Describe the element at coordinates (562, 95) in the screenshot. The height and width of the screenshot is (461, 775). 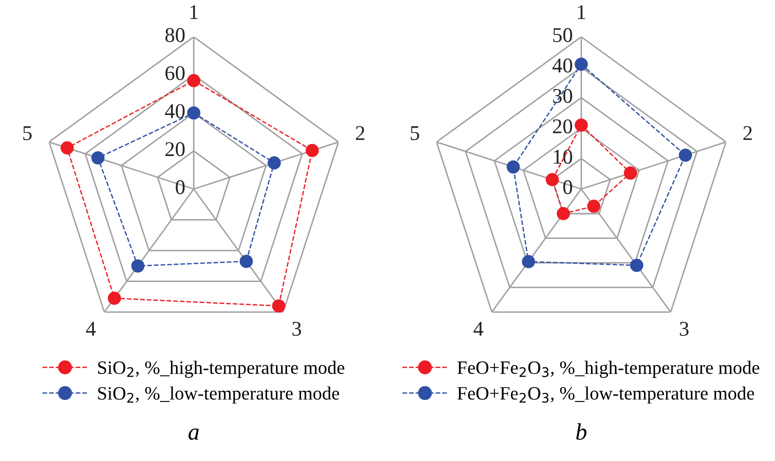
I see `y-tick-label: 30` at that location.